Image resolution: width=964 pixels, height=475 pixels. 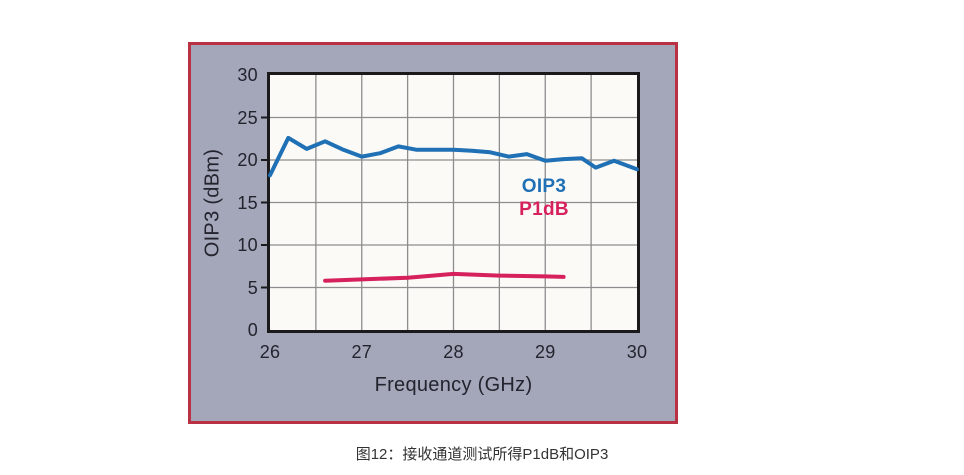 What do you see at coordinates (252, 287) in the screenshot?
I see `y-tick-label: 5` at bounding box center [252, 287].